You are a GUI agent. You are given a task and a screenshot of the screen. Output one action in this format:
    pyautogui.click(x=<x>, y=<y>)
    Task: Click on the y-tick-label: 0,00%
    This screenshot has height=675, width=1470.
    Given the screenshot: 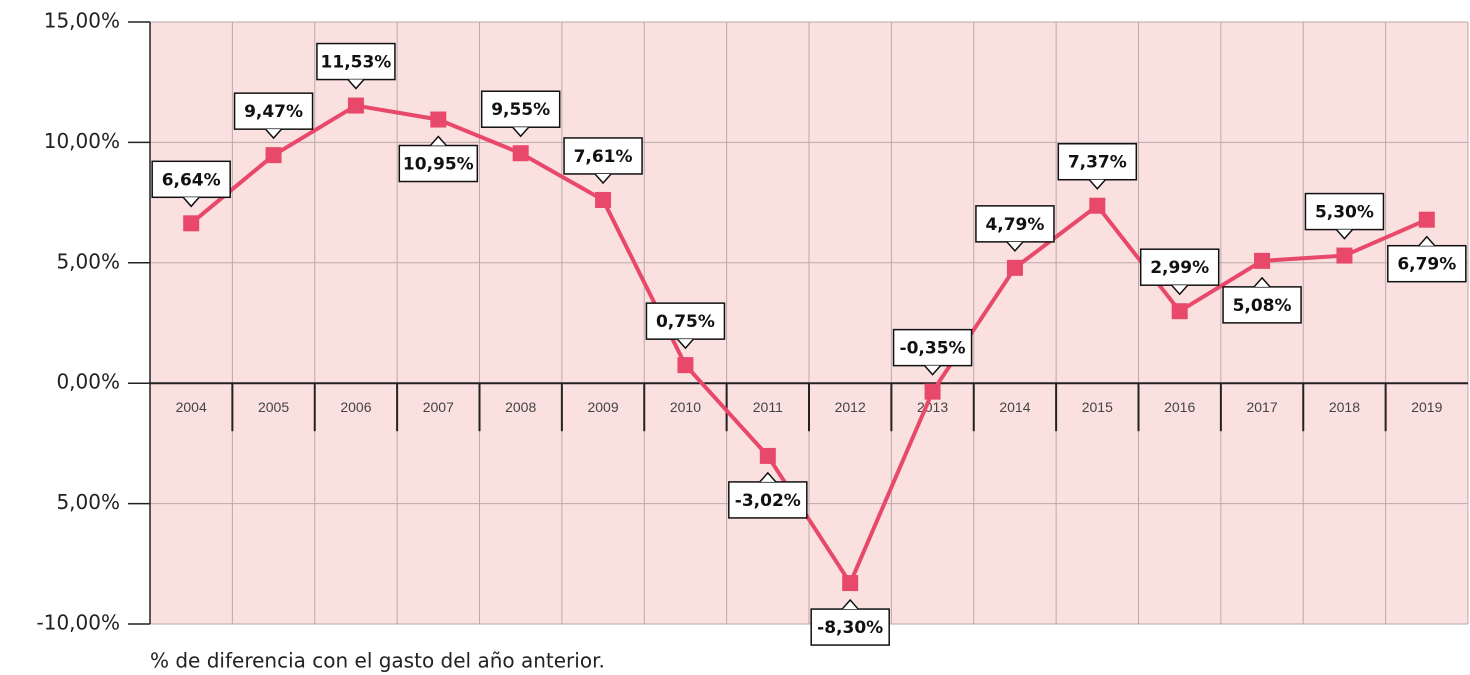 What is the action you would take?
    pyautogui.click(x=88, y=382)
    